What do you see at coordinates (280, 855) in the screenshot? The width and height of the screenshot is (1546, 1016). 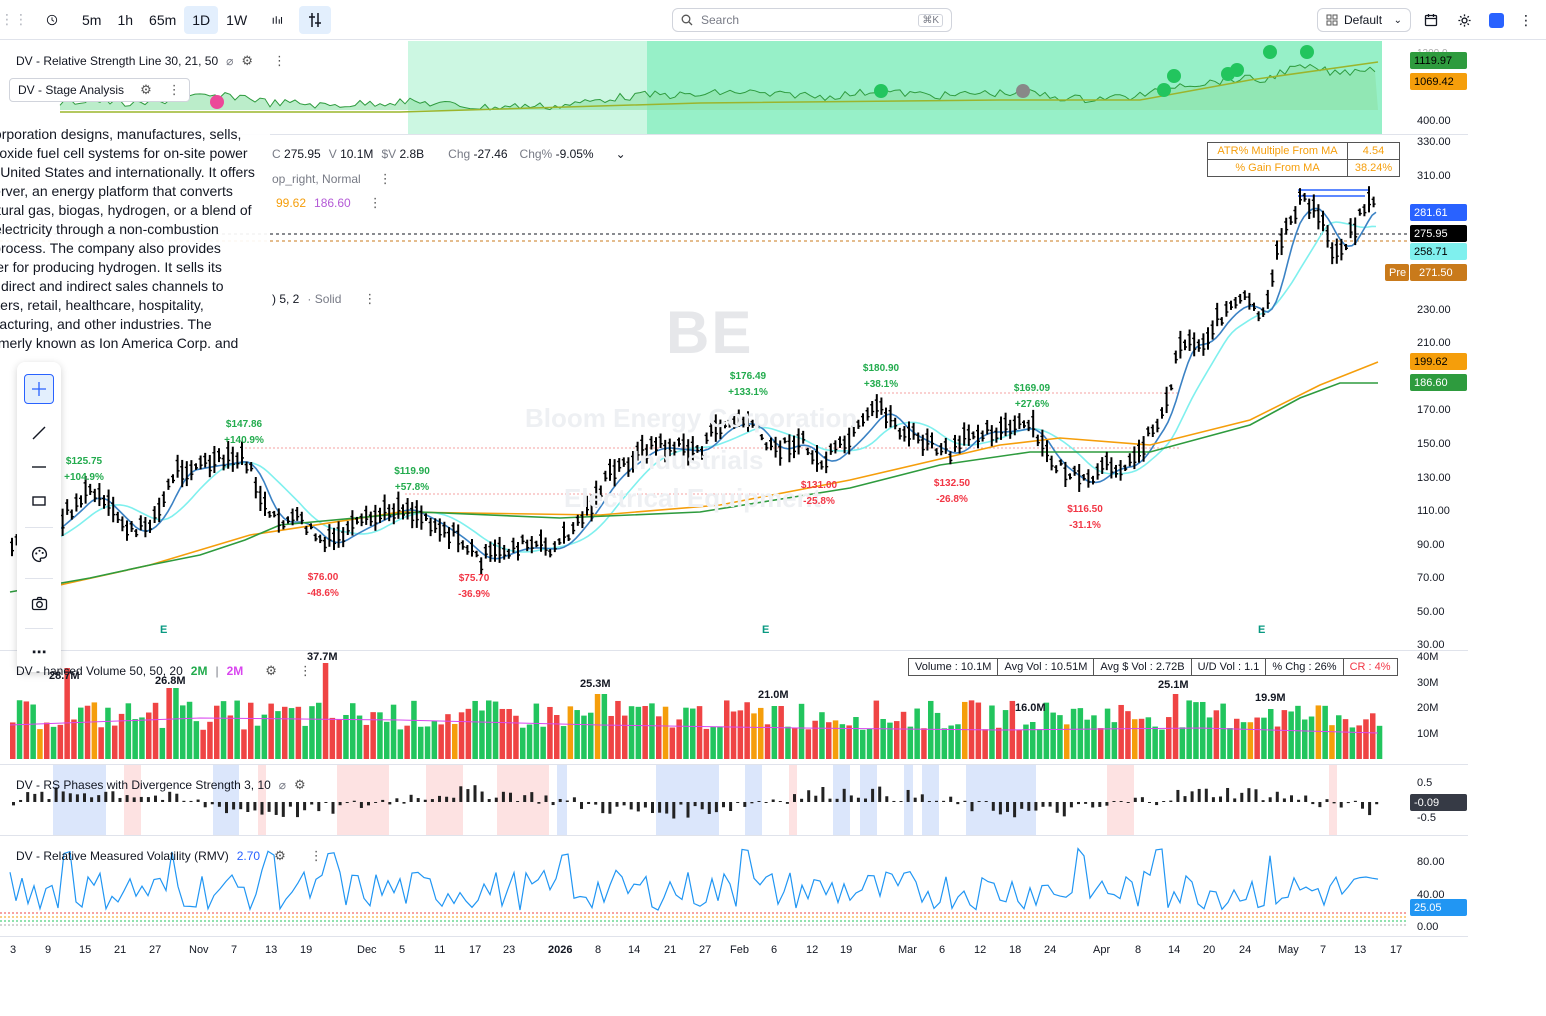 I see `rmv-settings-gear-icon: ⚙` at bounding box center [280, 855].